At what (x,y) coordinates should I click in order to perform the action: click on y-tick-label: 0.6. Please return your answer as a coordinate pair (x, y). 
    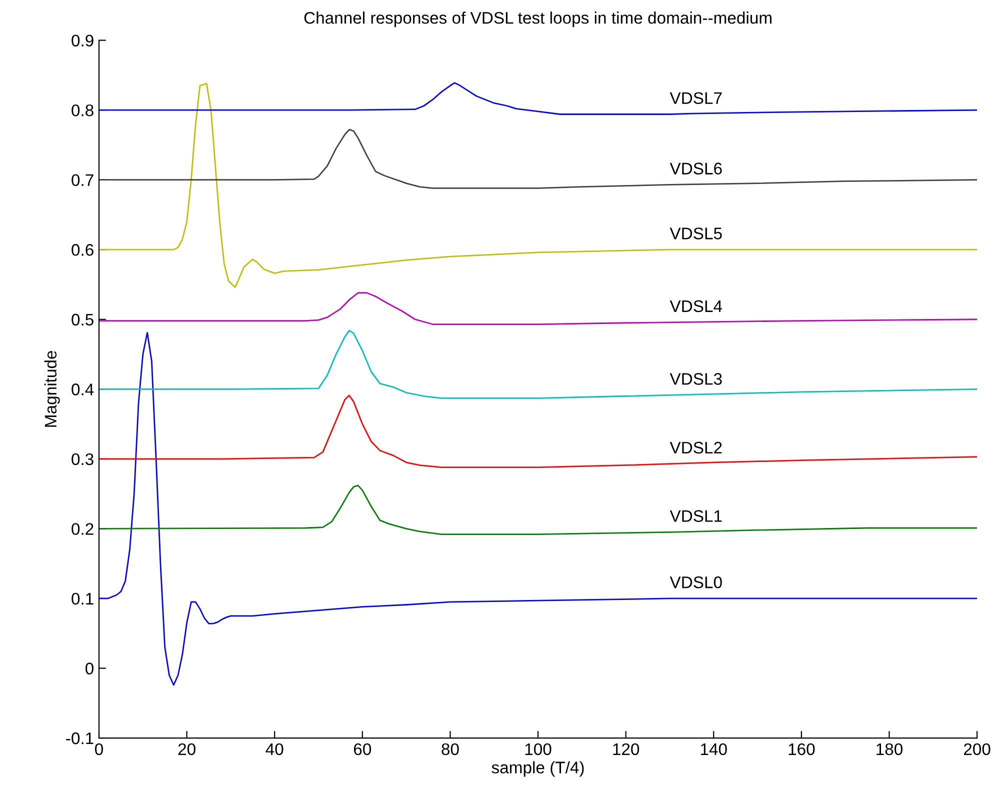
    Looking at the image, I should click on (83, 250).